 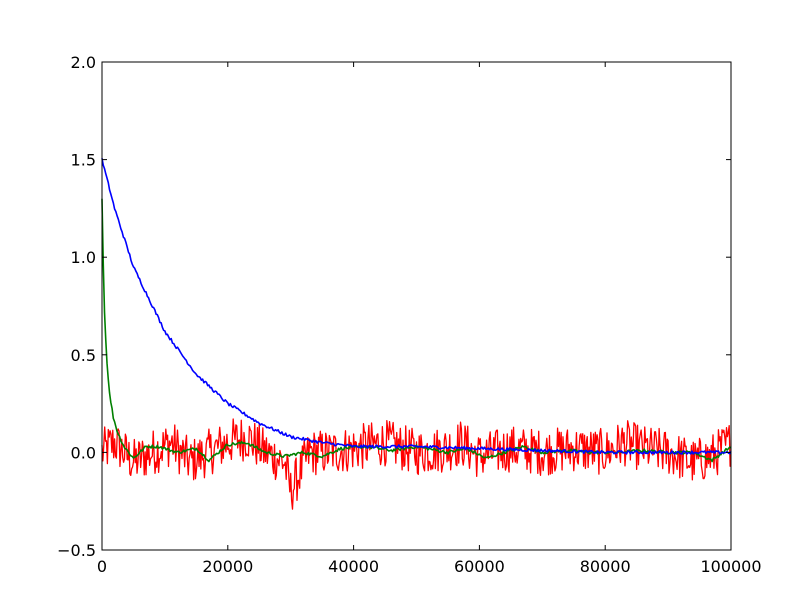 I want to click on y-tick-label: 1.0, so click(x=83, y=257).